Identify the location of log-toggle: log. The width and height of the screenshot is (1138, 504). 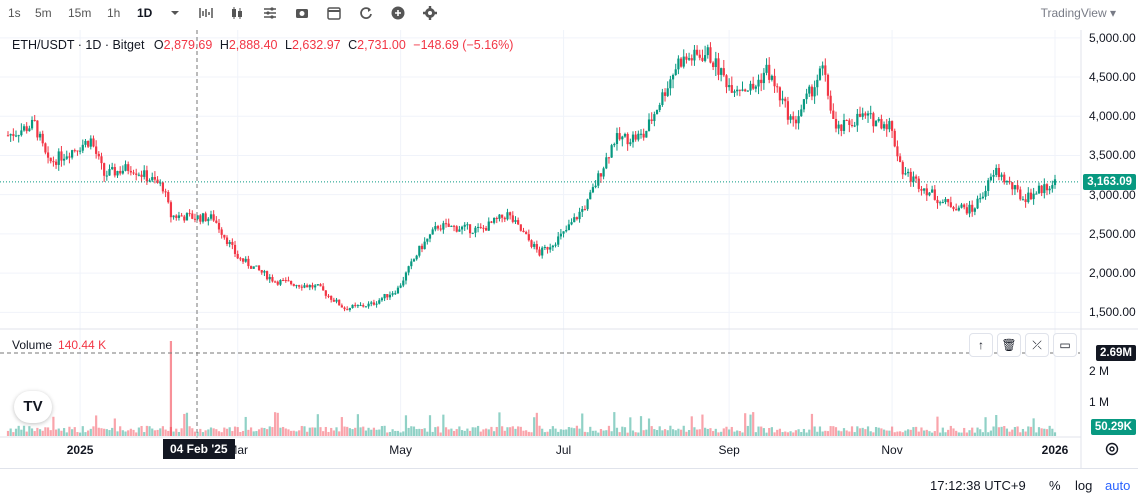
(1084, 485).